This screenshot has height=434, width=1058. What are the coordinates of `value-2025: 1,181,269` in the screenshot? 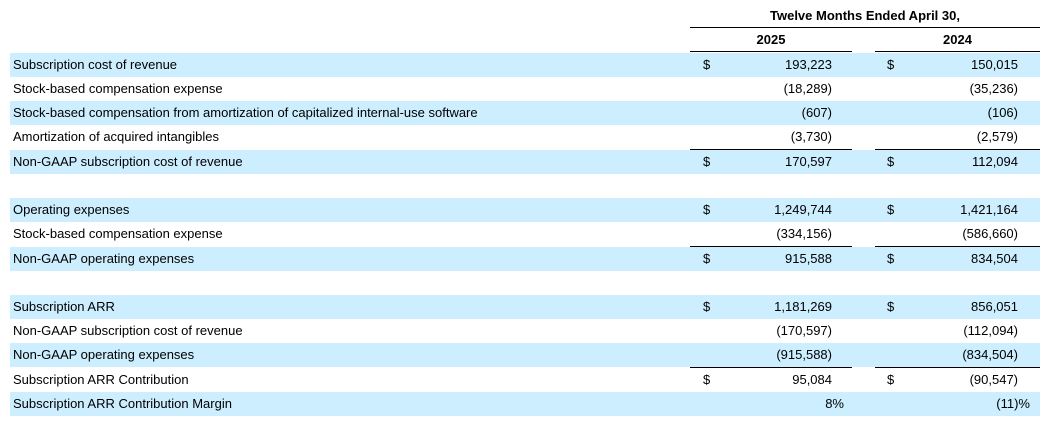 It's located at (803, 306).